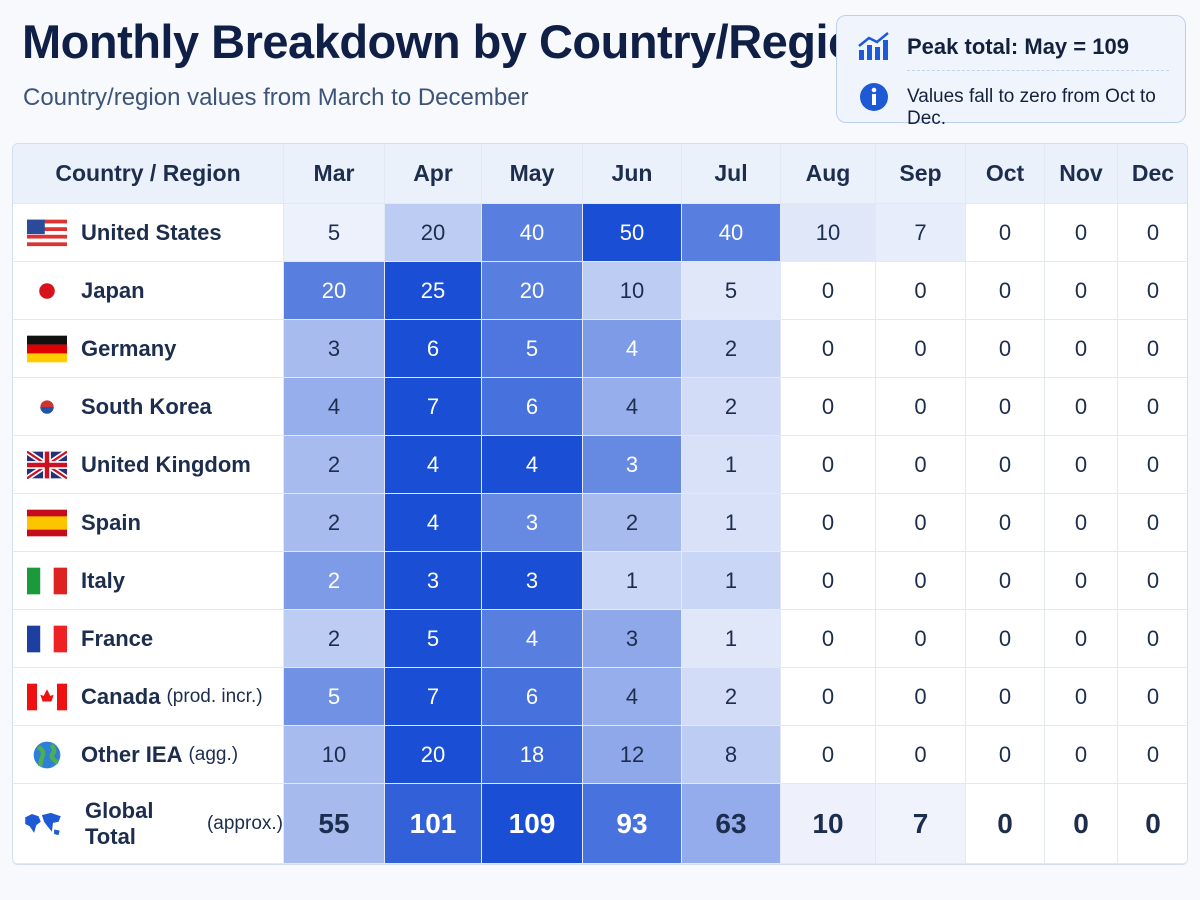  I want to click on row-note: (approx.), so click(244, 823).